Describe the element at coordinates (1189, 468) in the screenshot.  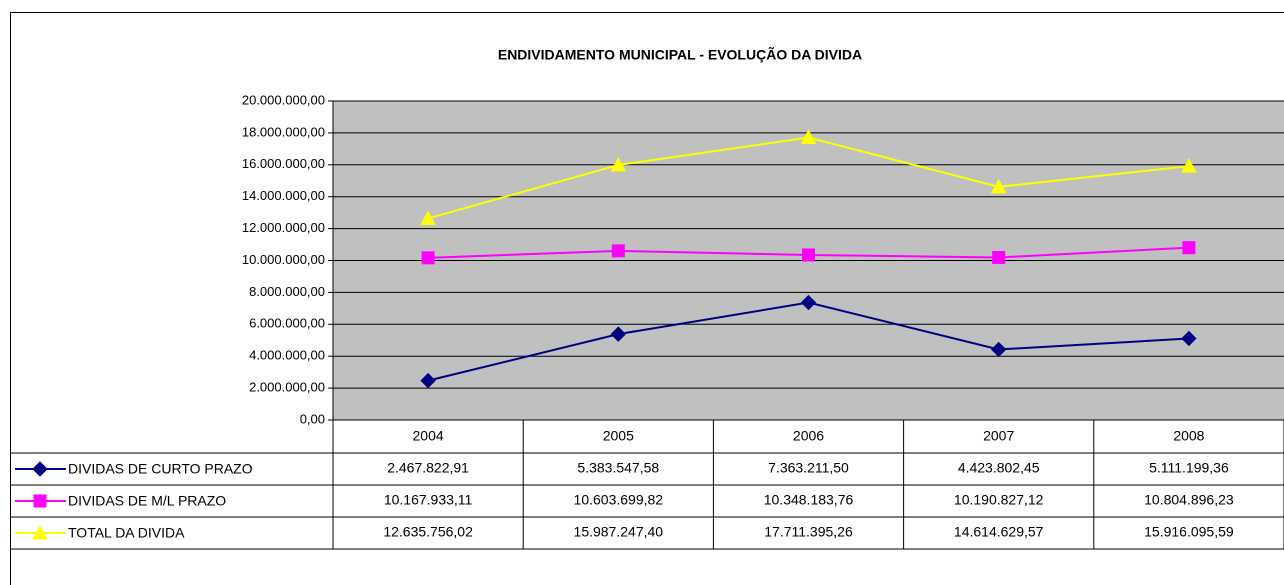
I see `table-value: 5.111.199,36` at that location.